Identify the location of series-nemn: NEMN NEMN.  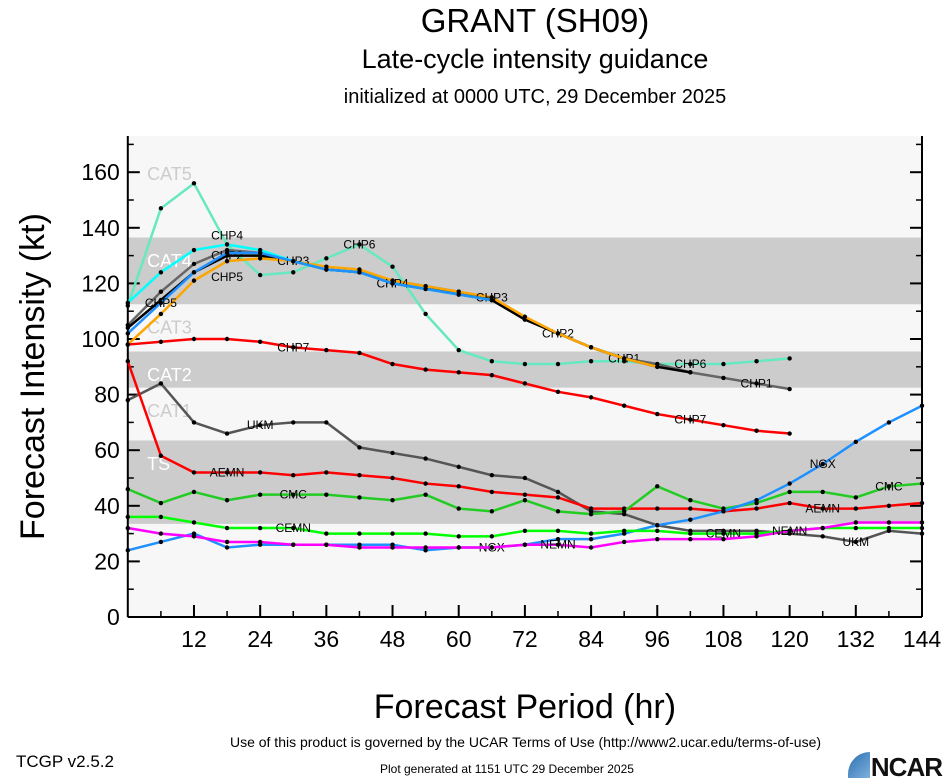
(525, 536).